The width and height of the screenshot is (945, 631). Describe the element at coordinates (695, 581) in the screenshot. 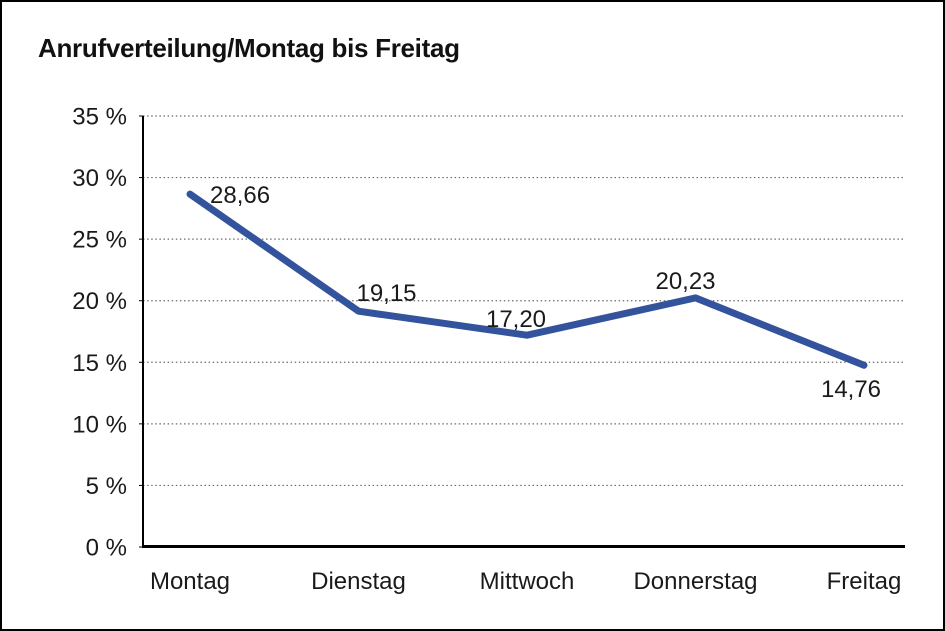

I see `x-tick-label: Donnerstag` at that location.